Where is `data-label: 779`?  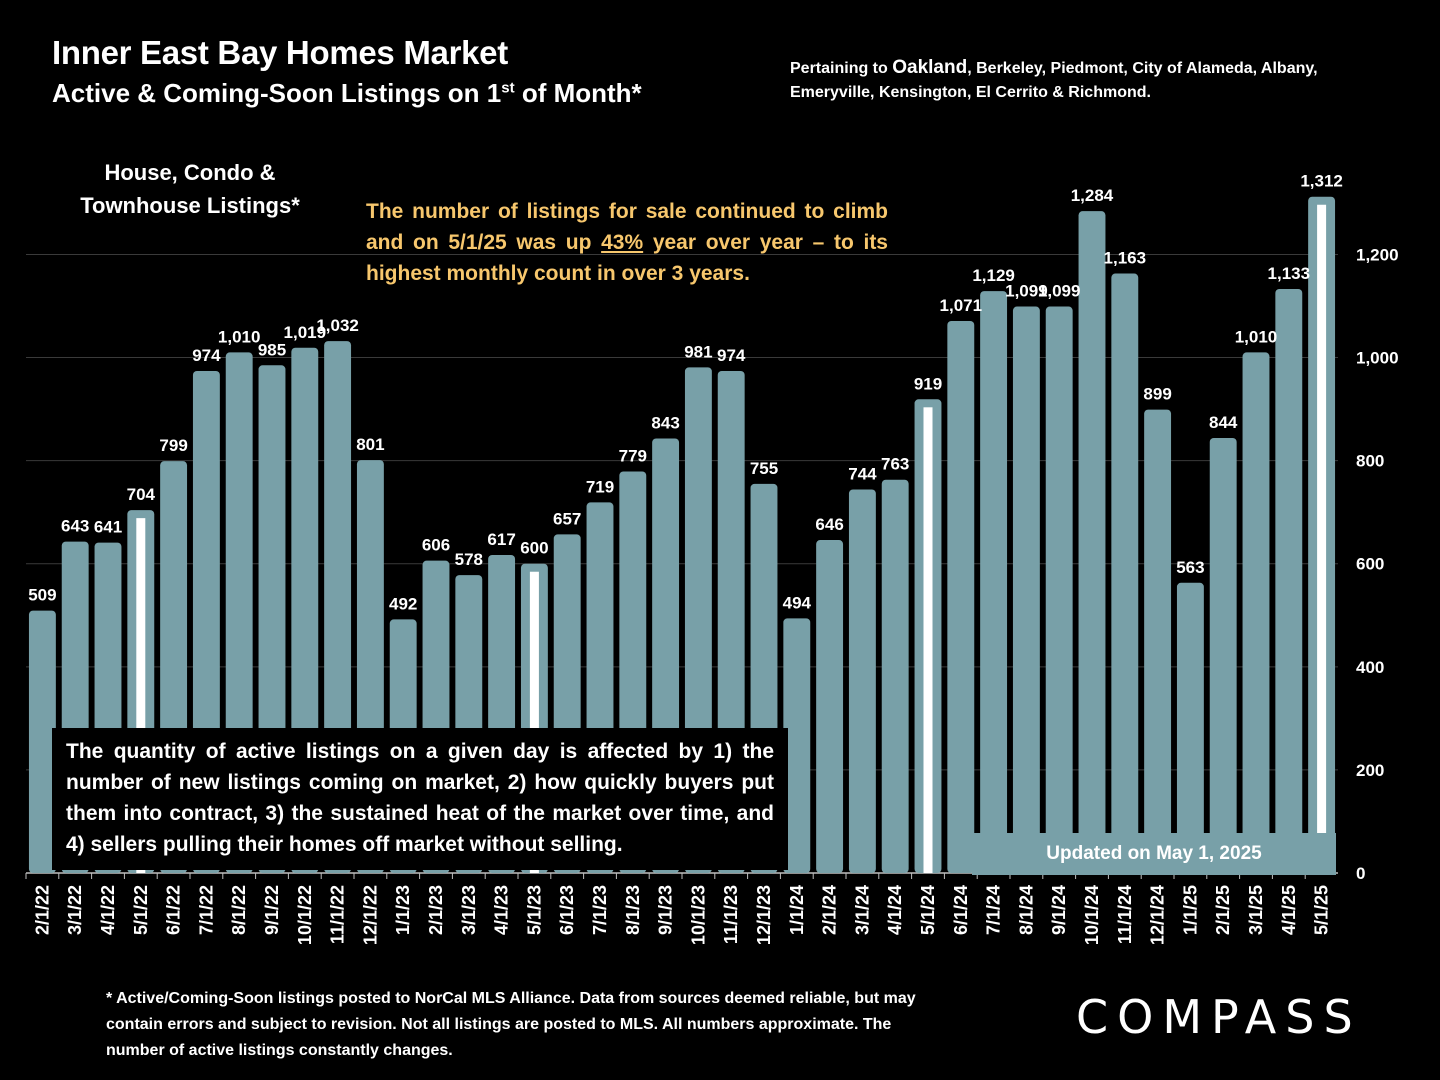
data-label: 779 is located at coordinates (633, 455).